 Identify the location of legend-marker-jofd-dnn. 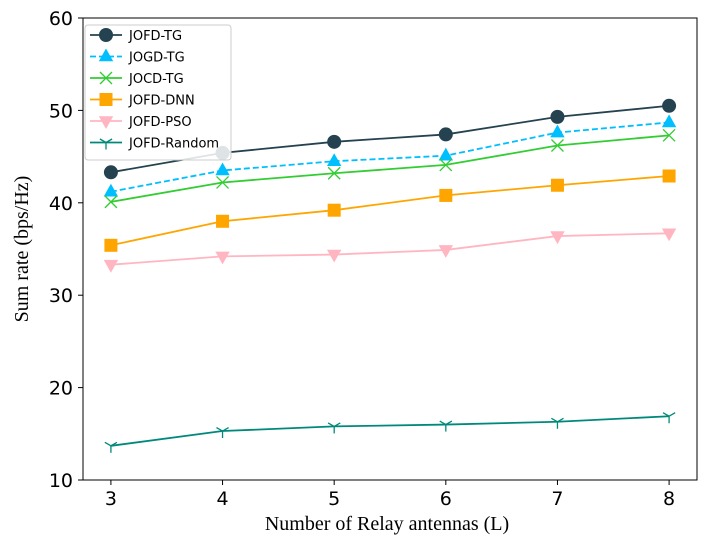
(106, 99).